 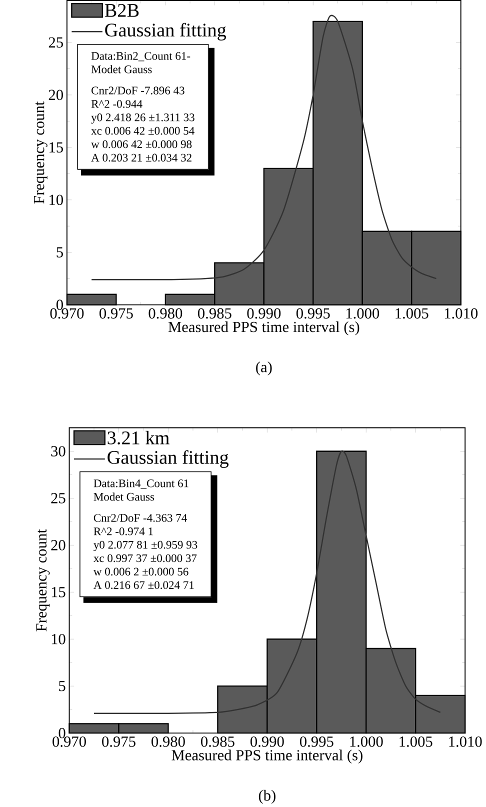 I want to click on annotation: Data:Bin4_Count 61, so click(x=141, y=484).